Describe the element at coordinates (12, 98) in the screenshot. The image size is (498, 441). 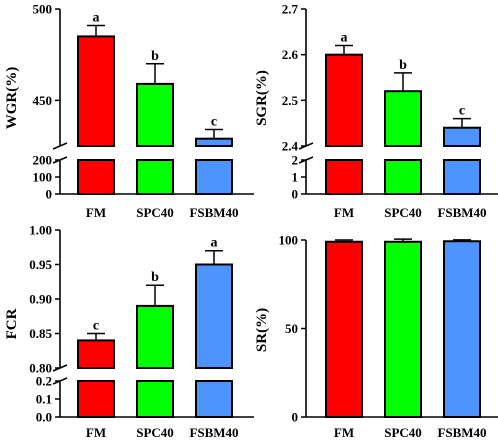
I see `y-axis-label: WGR(%)` at that location.